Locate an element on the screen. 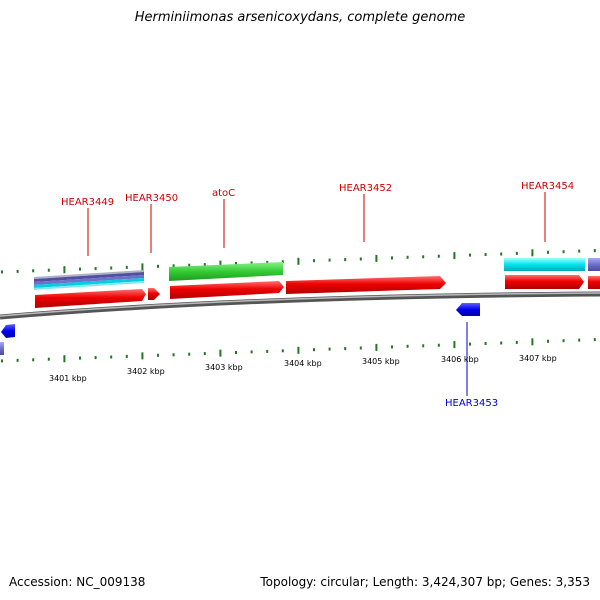 This screenshot has width=600, height=600. genome-backbone-highlight is located at coordinates (300, 304).